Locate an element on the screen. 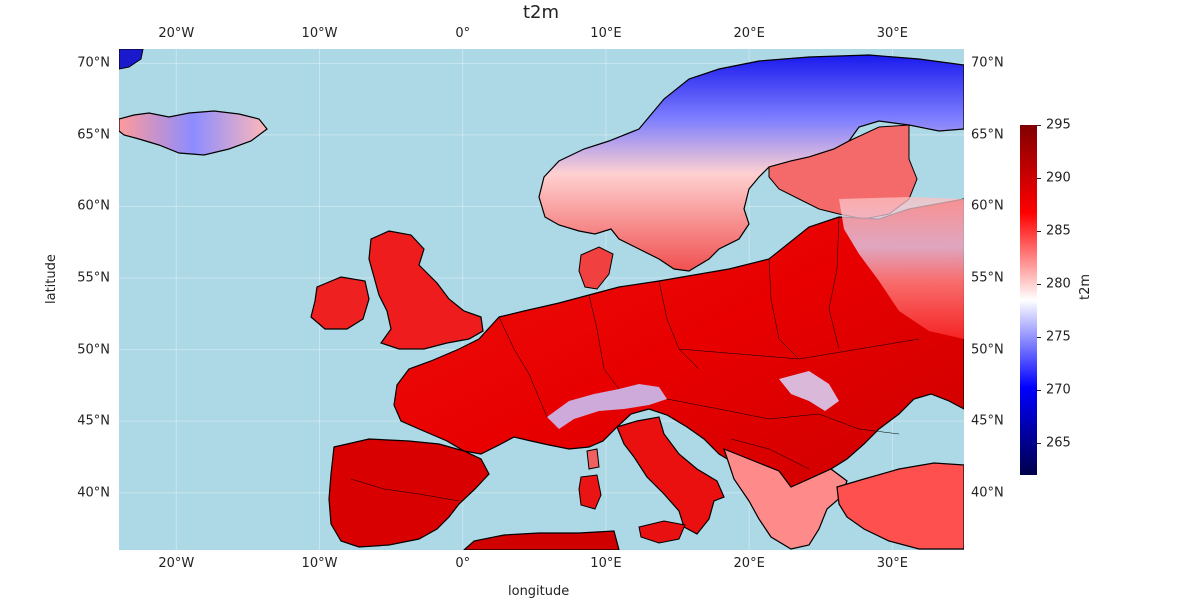  land-great-britain is located at coordinates (426, 290).